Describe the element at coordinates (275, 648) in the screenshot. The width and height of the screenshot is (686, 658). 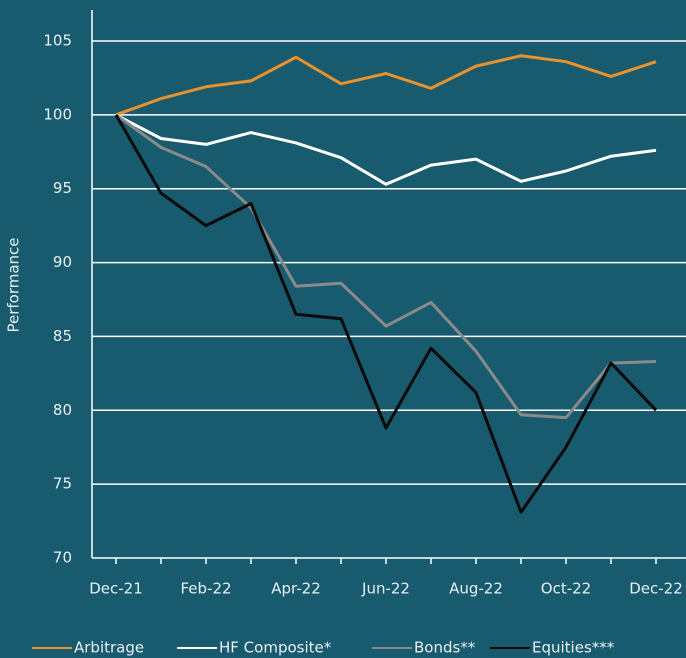
I see `legend-label: HF Composite*` at that location.